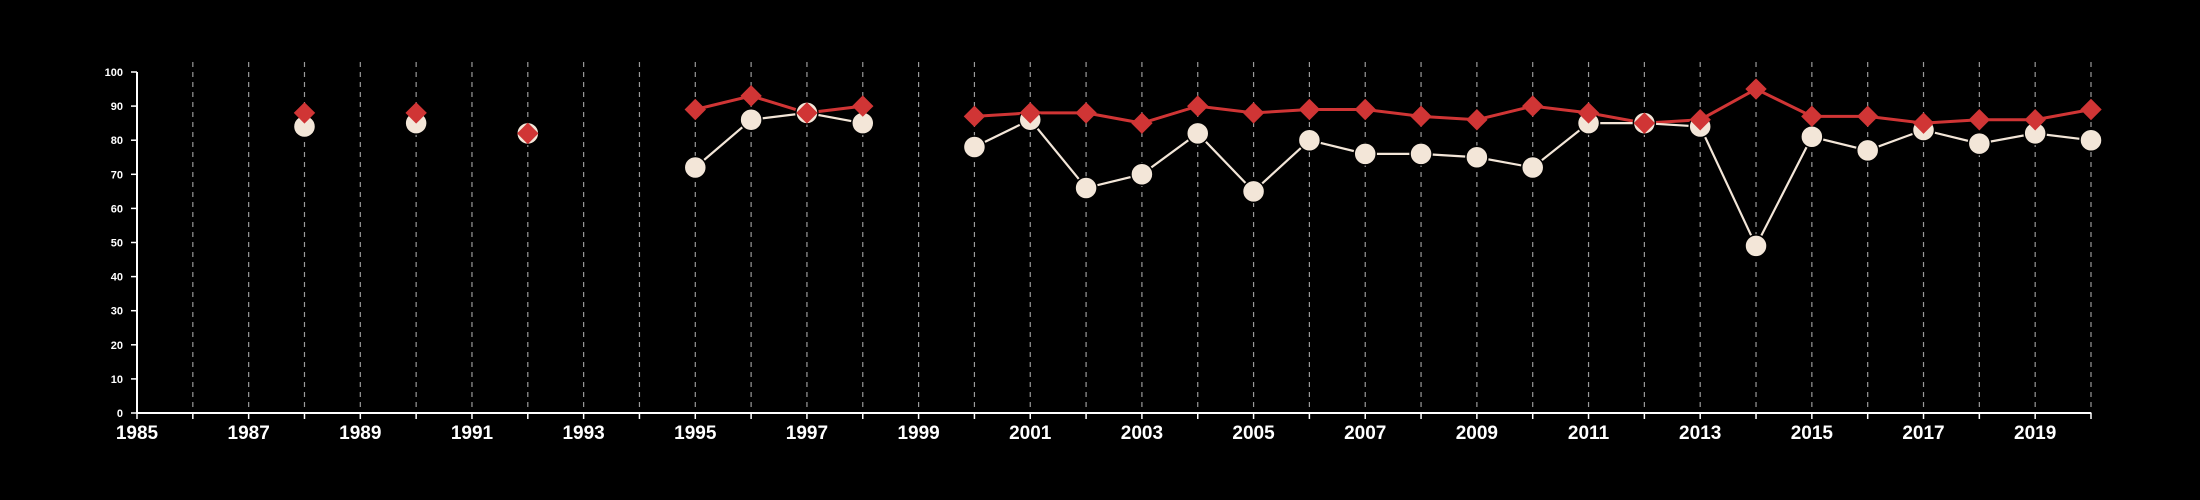  I want to click on x-tick-label: 2001, so click(1030, 433).